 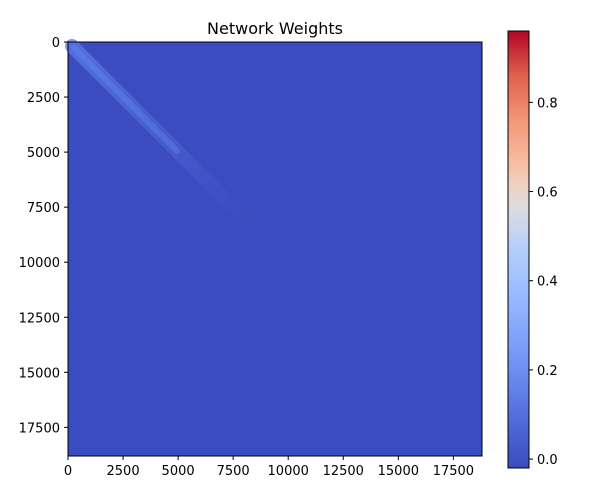 I want to click on x-tick-label: 15000, so click(x=398, y=471).